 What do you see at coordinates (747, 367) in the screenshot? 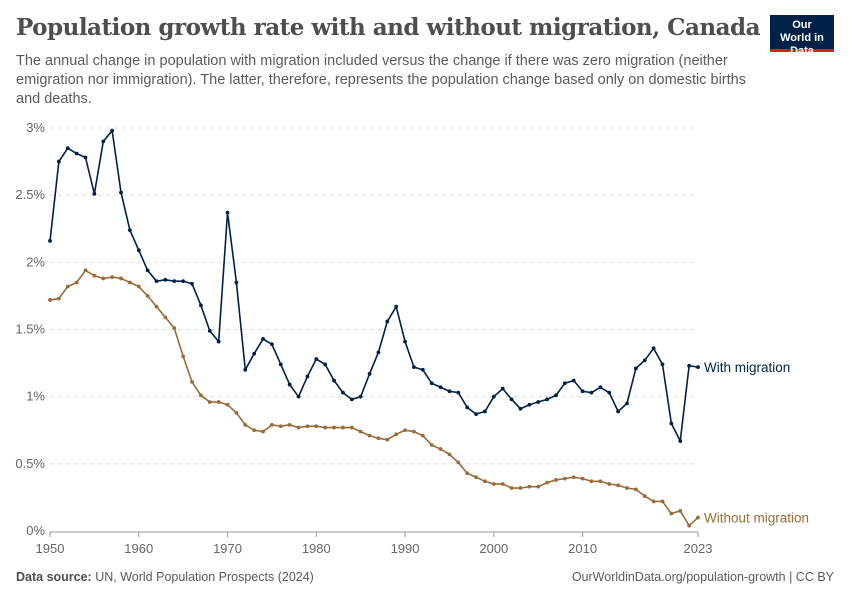
I see `series-label: With migration` at bounding box center [747, 367].